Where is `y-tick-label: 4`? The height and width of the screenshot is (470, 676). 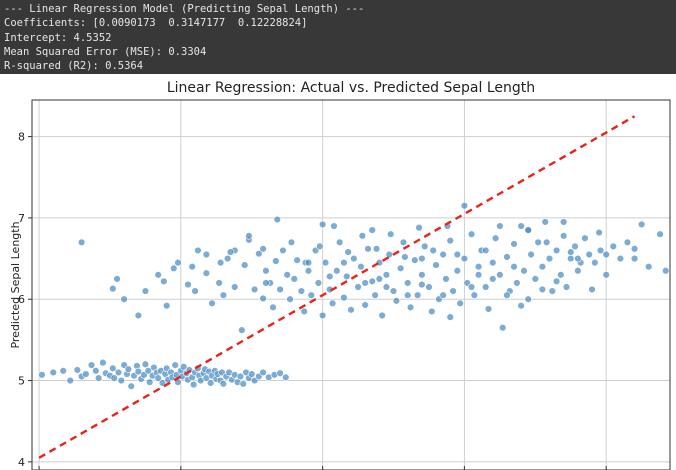
y-tick-label: 4 is located at coordinates (21, 462).